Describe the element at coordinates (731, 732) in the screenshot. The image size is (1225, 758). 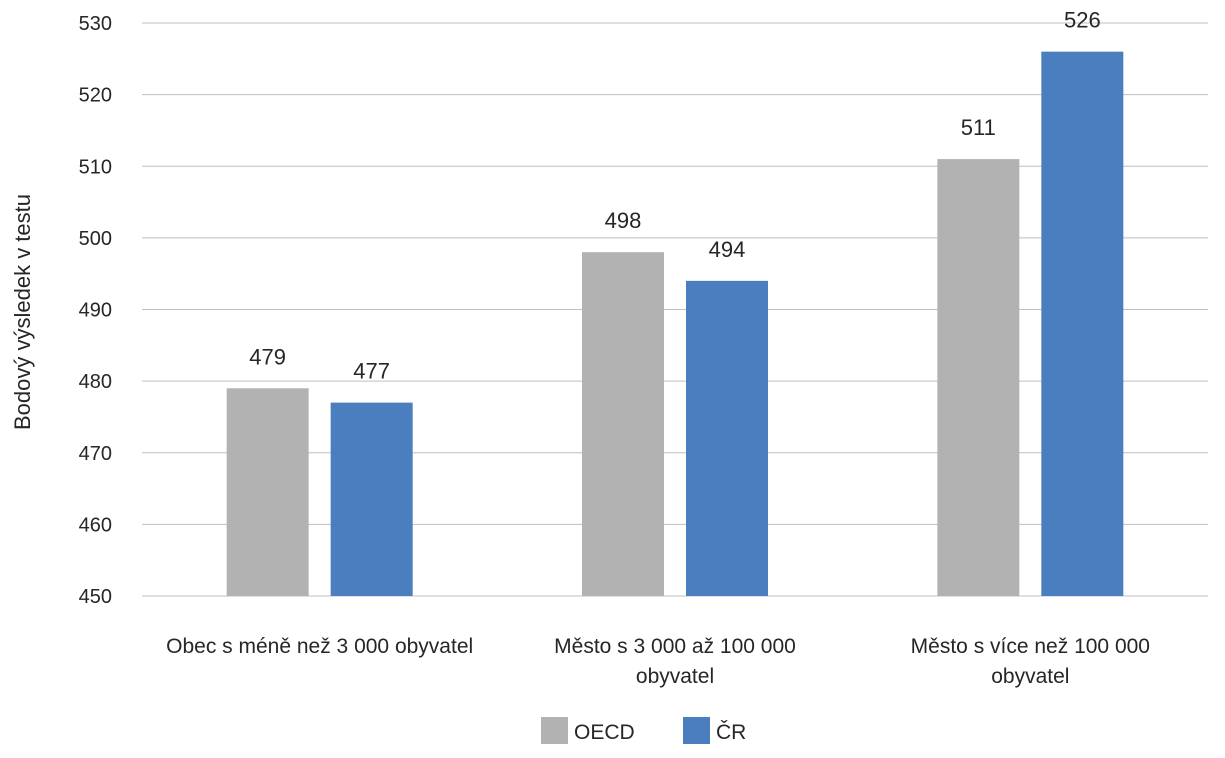
I see `legend-label-čr: ČR` at that location.